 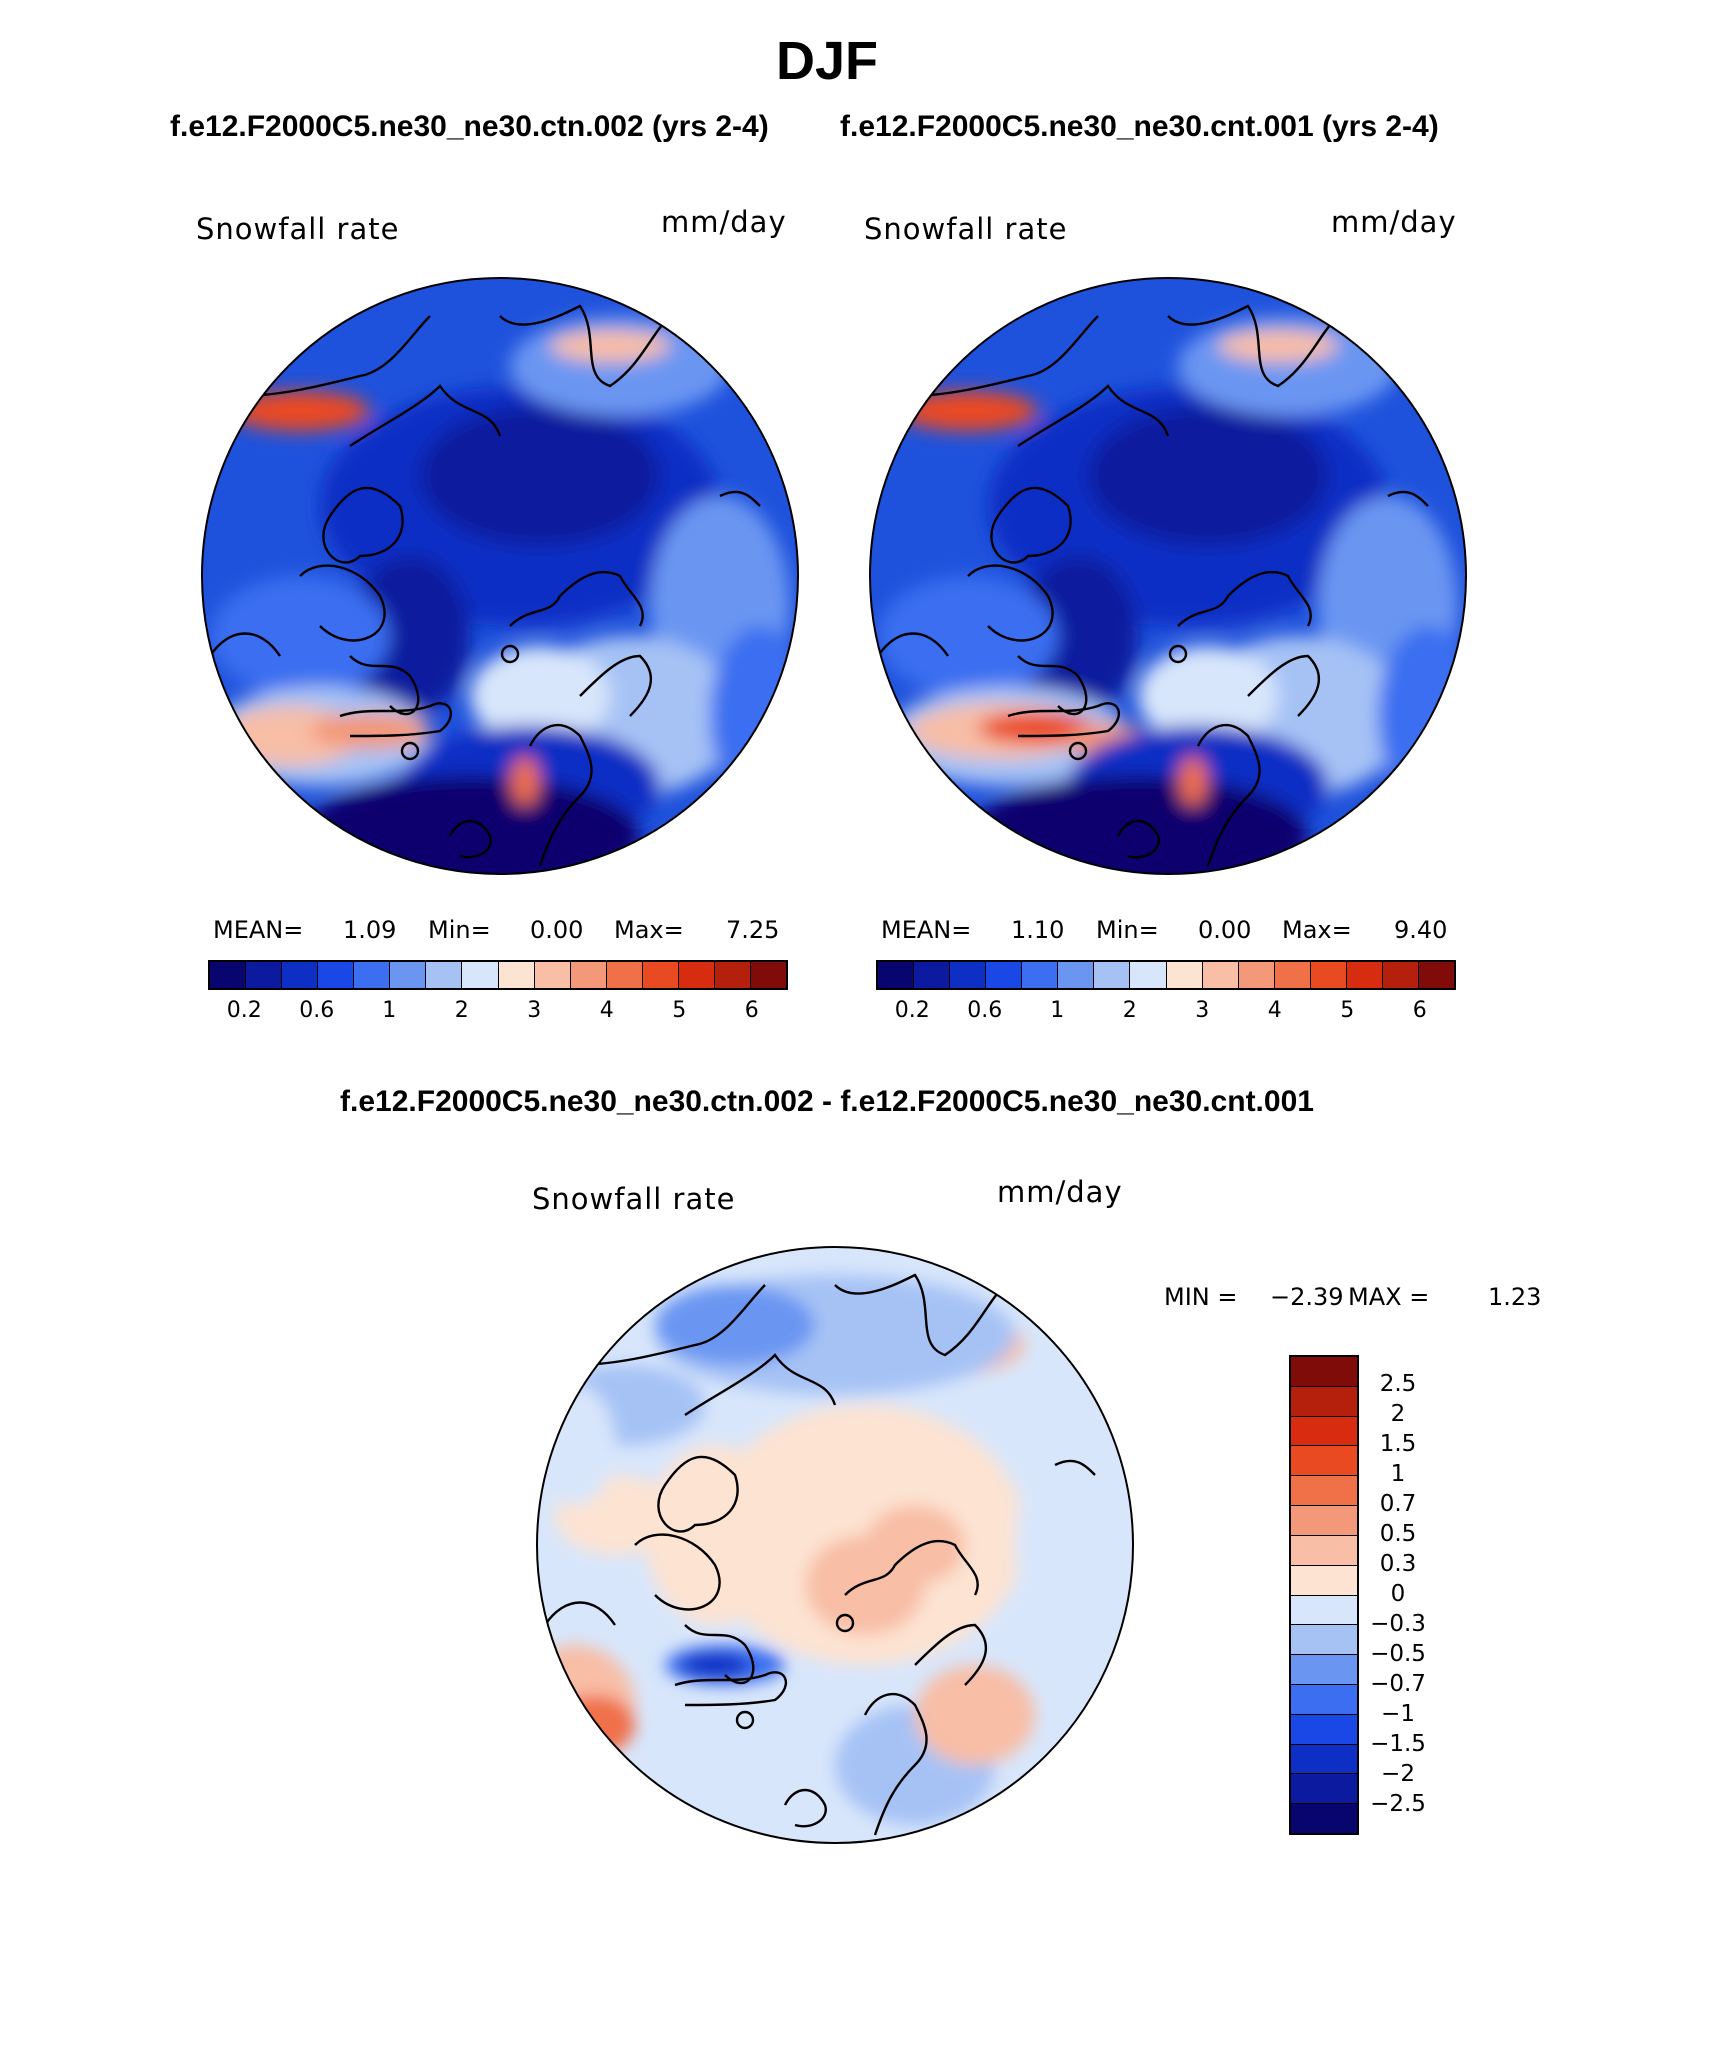 What do you see at coordinates (1201, 1297) in the screenshot?
I see `diff-min-label: MIN =` at bounding box center [1201, 1297].